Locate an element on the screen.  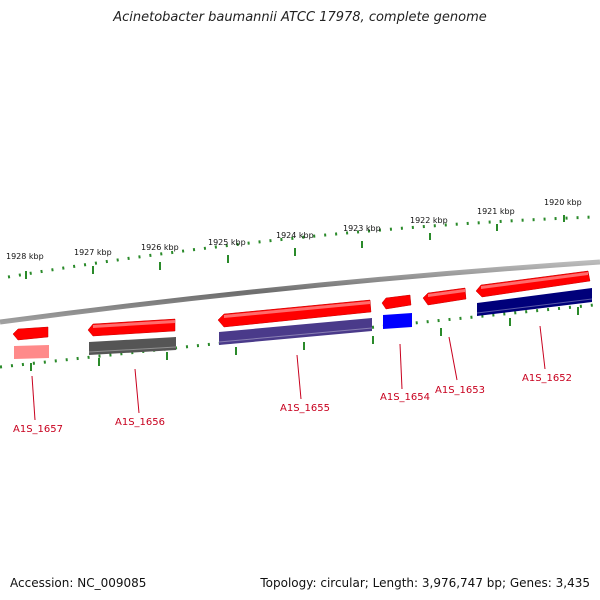
kbp-label-1928: 1928 kbp is located at coordinates (25, 256).